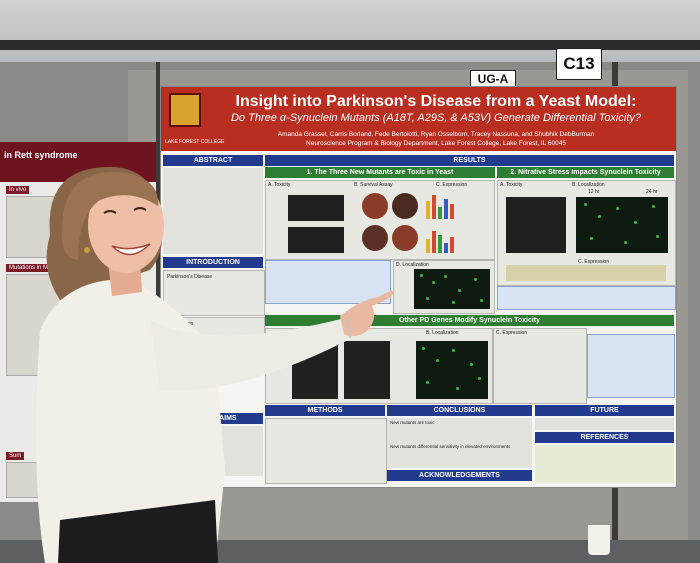  Describe the element at coordinates (15, 456) in the screenshot. I see `neighbor-section: Sum` at that location.